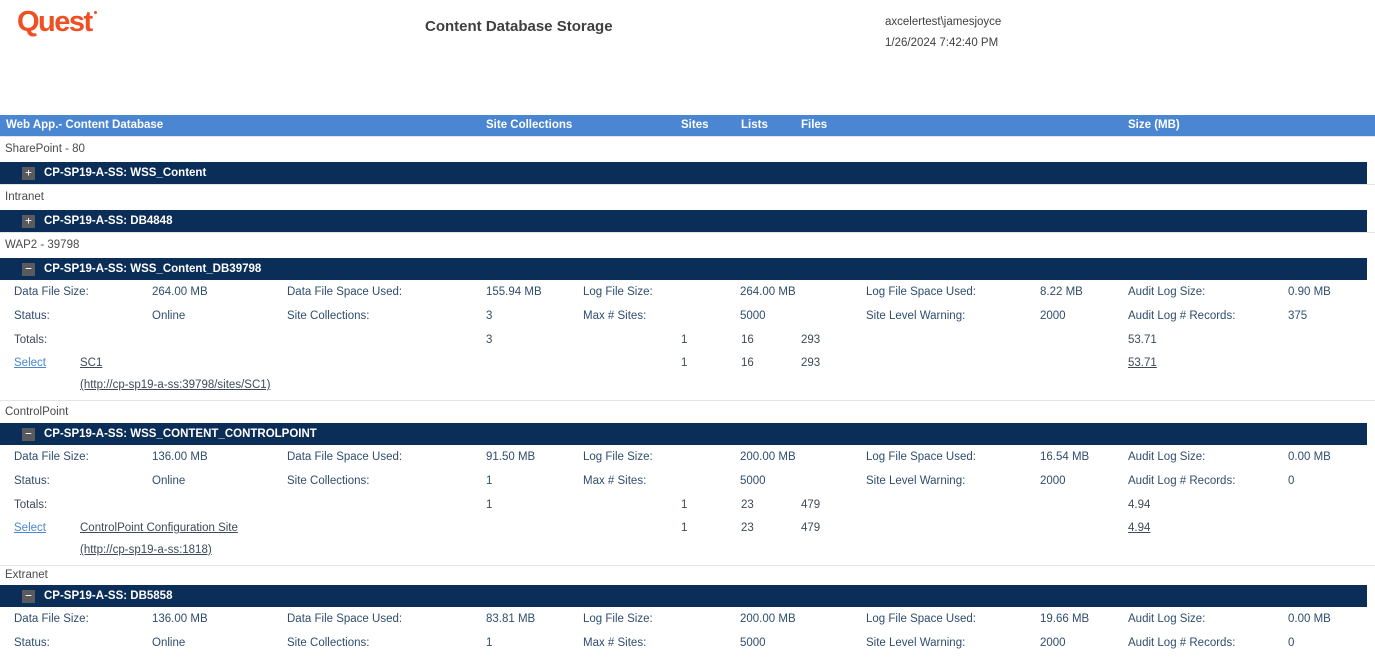 The width and height of the screenshot is (1375, 662). What do you see at coordinates (687, 387) in the screenshot?
I see `site-url-row: (http://cp-sp19-a-ss:39798/sites/SC1)` at bounding box center [687, 387].